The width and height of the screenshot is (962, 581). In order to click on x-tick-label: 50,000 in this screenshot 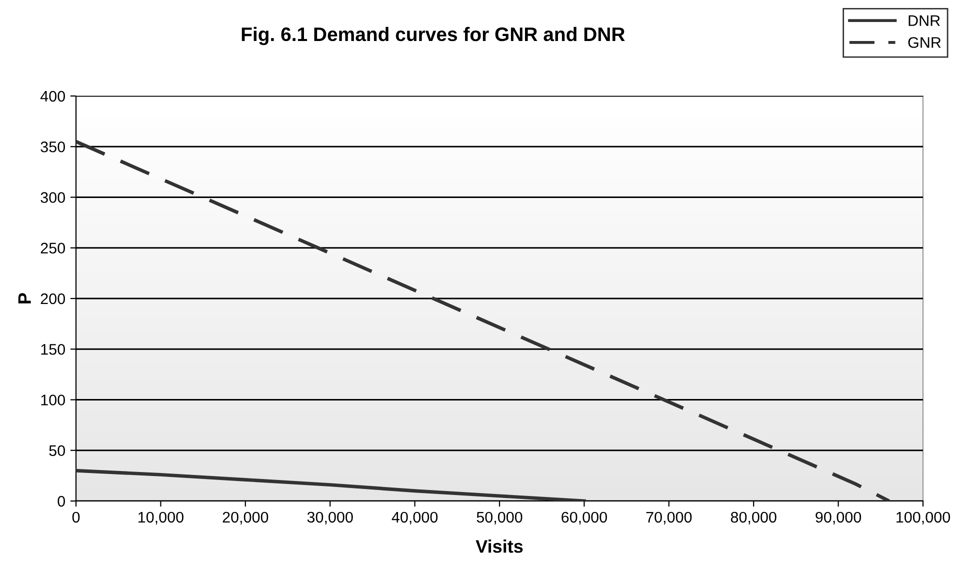, I will do `click(499, 518)`.